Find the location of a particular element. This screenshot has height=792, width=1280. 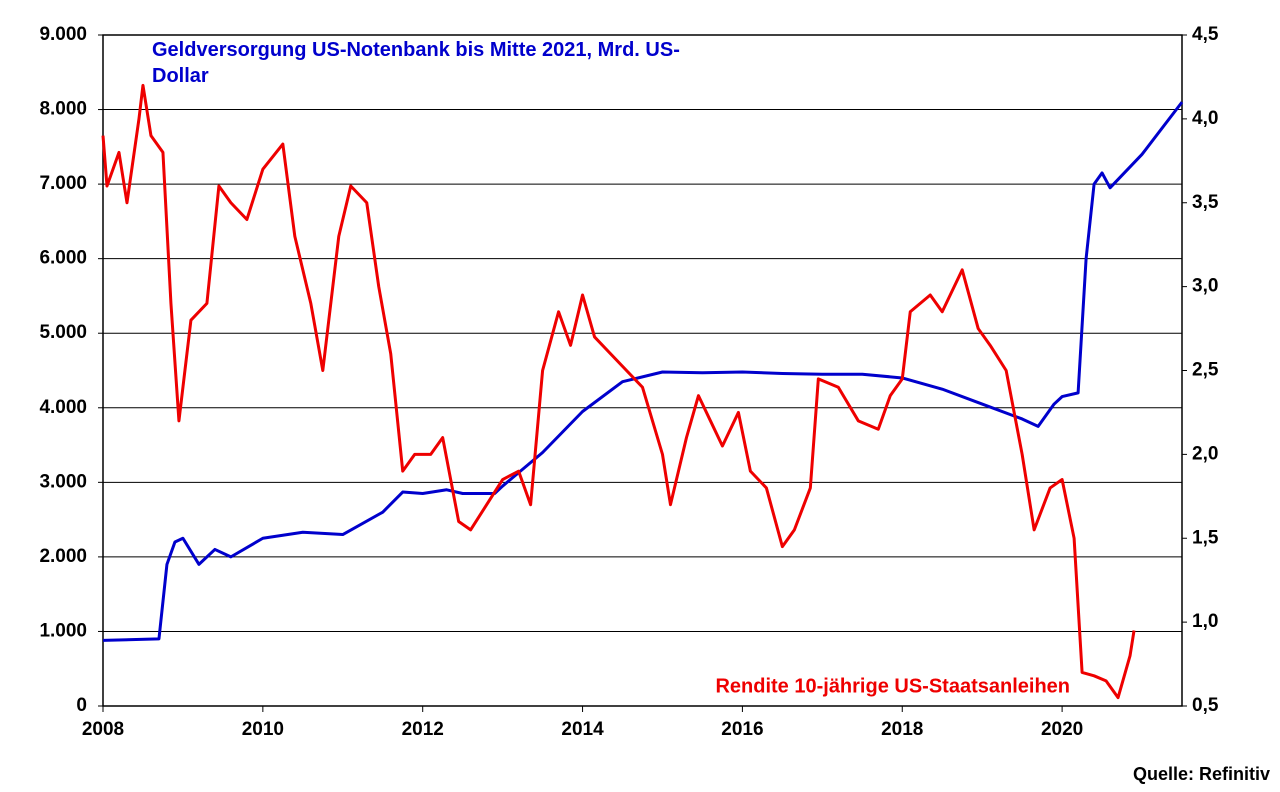

y-tick-label: 8.000 is located at coordinates (63, 109).